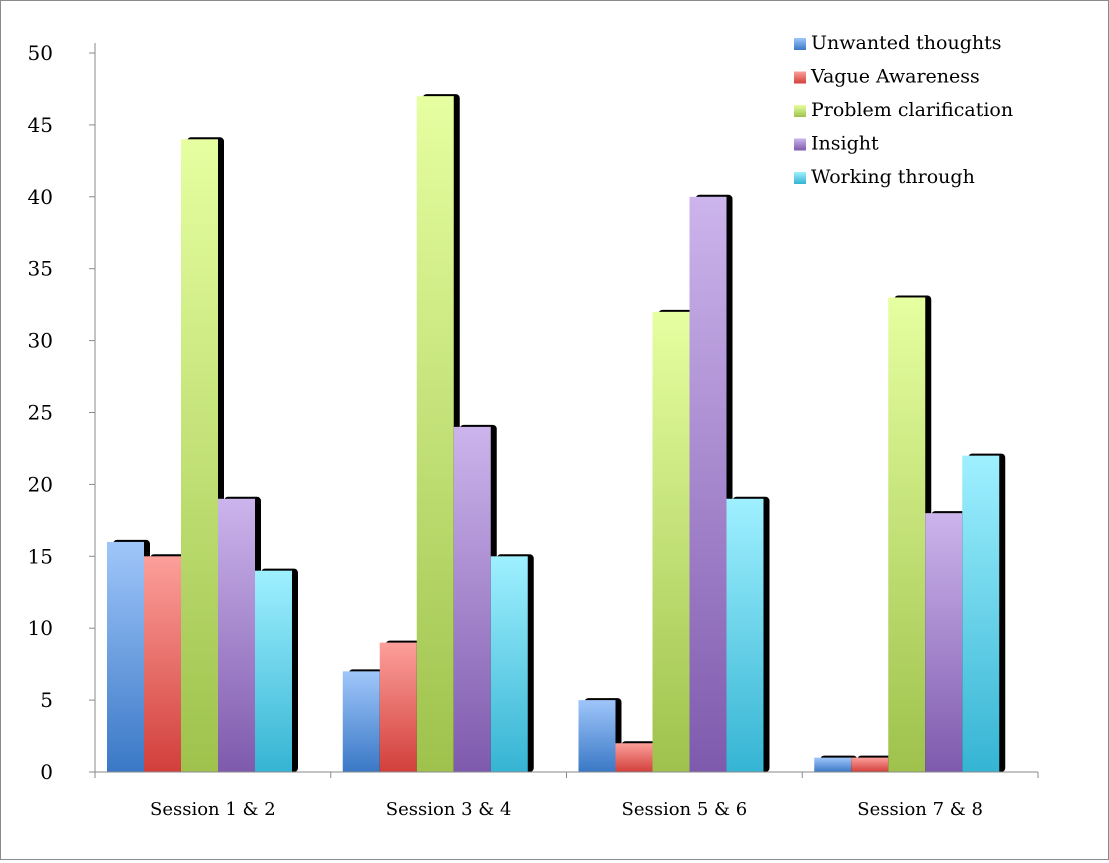 This screenshot has height=863, width=1109. I want to click on y-tick-label: 40, so click(40, 197).